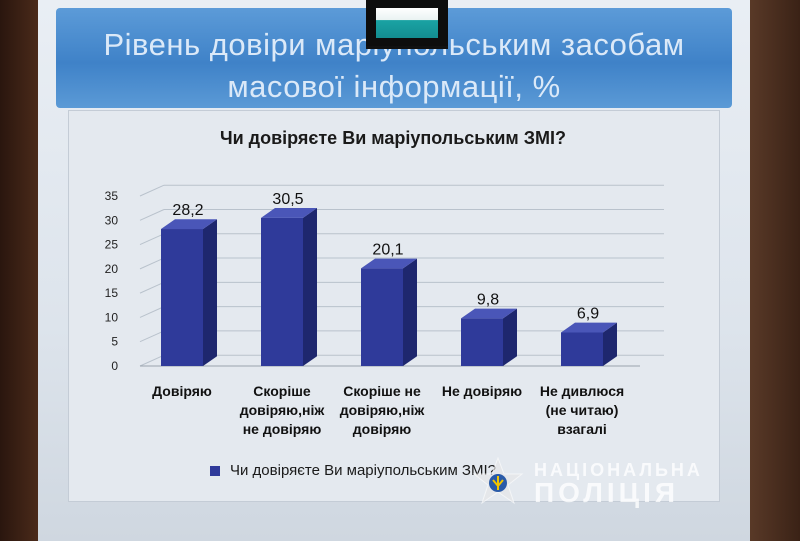 The image size is (800, 541). I want to click on x-tick-label: не довіряю, so click(282, 429).